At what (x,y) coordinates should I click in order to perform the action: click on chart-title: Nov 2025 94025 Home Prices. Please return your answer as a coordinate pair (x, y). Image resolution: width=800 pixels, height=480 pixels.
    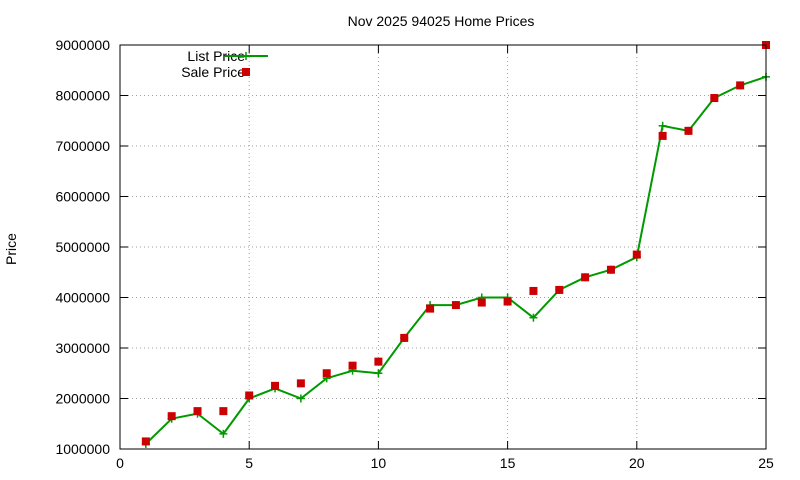
    Looking at the image, I should click on (441, 21).